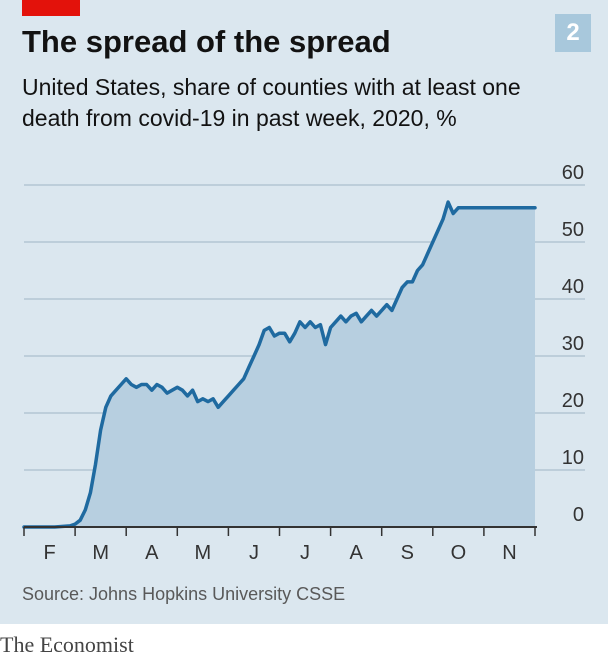 This screenshot has height=662, width=608. Describe the element at coordinates (67, 644) in the screenshot. I see `publication-logo: The Economist` at that location.